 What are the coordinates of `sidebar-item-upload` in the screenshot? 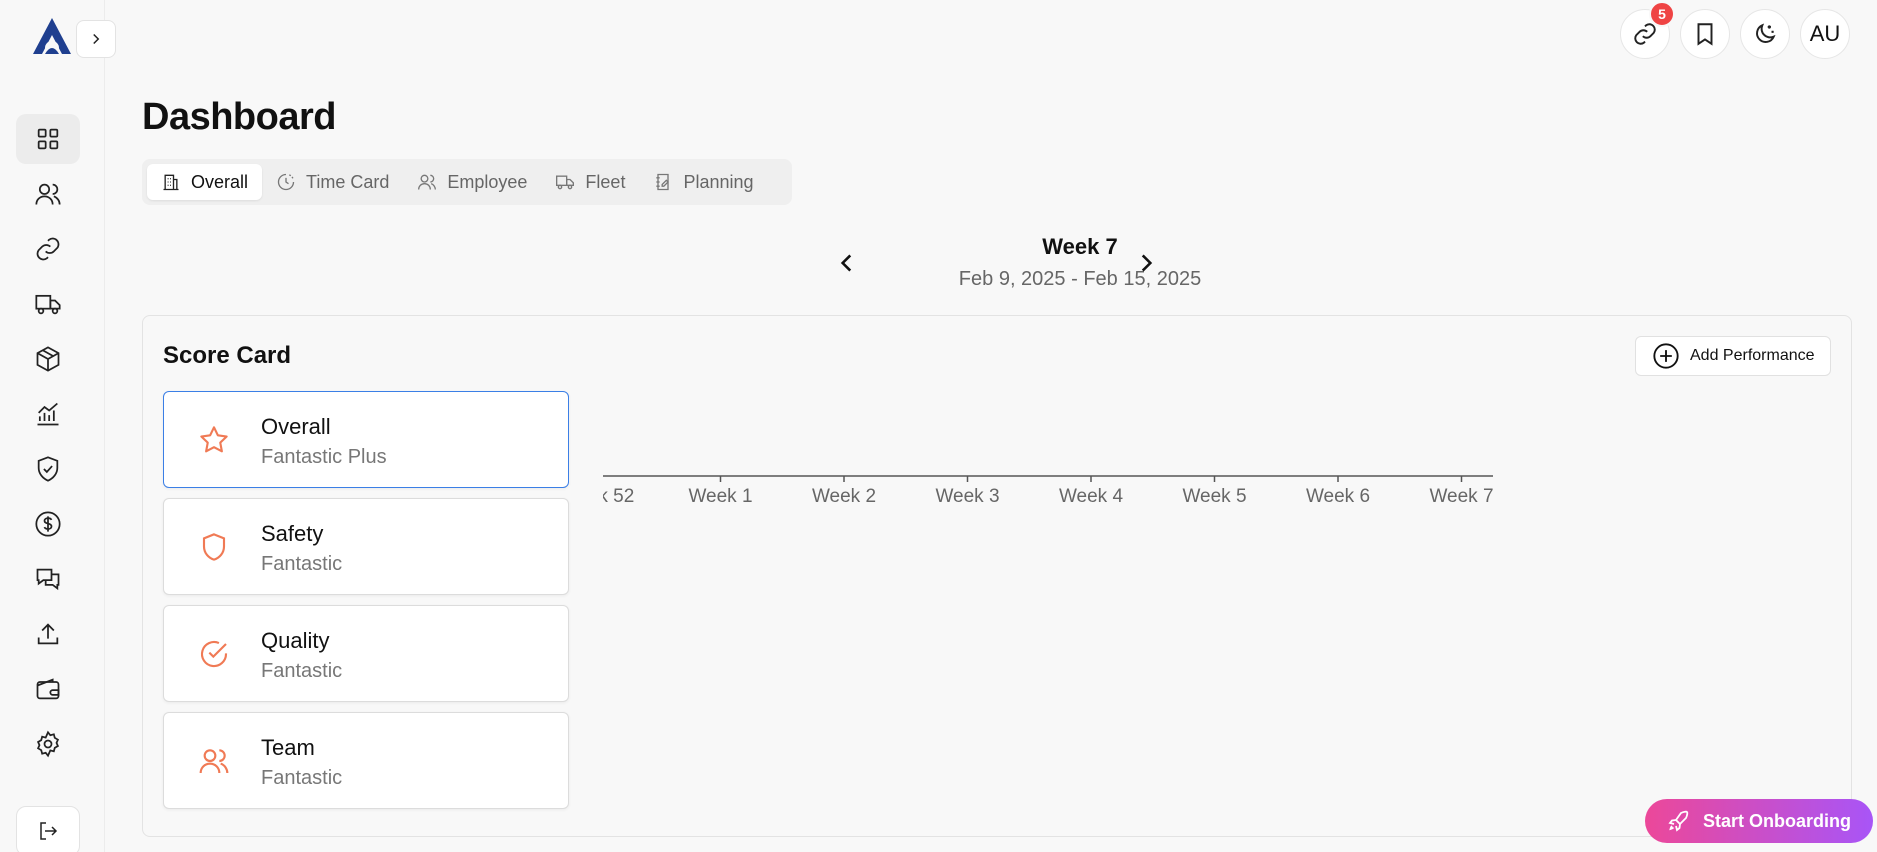 It's located at (48, 634).